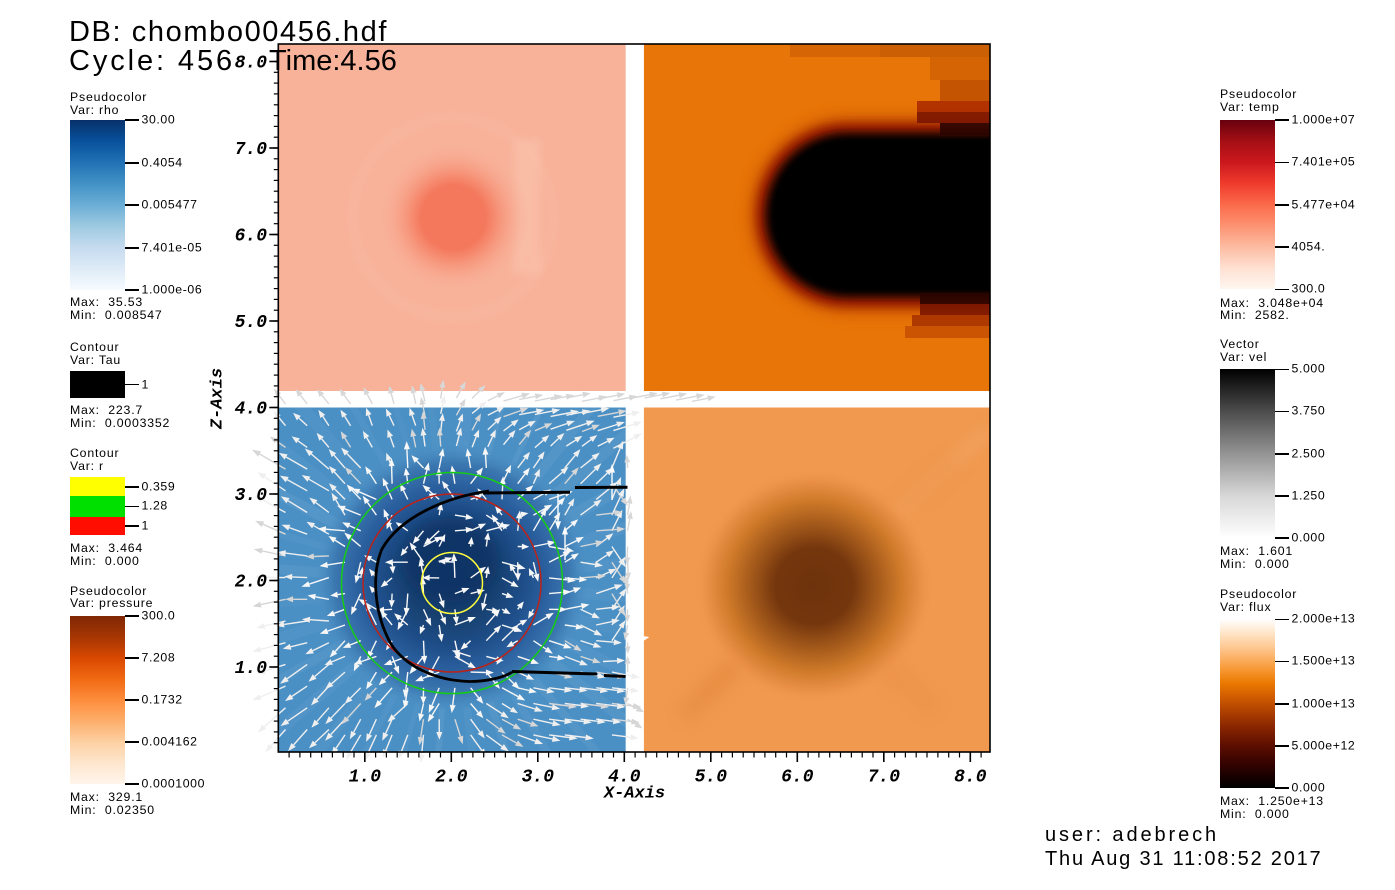 The height and width of the screenshot is (890, 1395). Describe the element at coordinates (218, 399) in the screenshot. I see `svg-text: Z-Axis` at that location.